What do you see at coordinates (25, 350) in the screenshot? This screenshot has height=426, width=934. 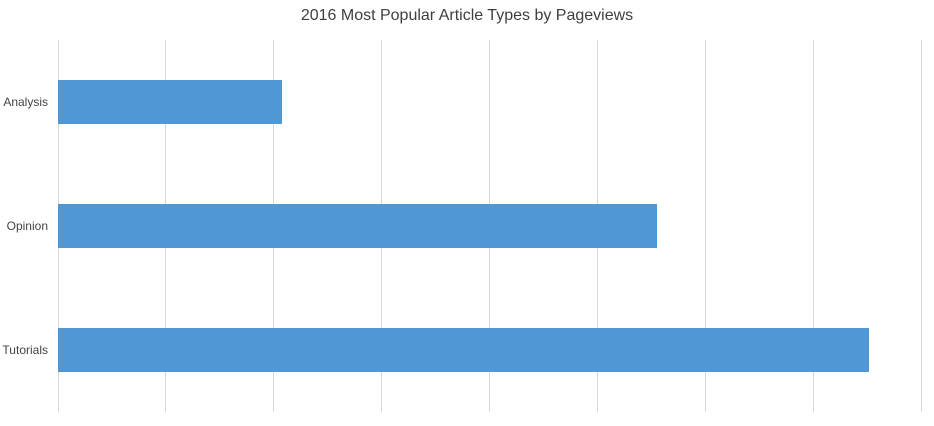 I see `category-label-tutorials: Tutorials` at bounding box center [25, 350].